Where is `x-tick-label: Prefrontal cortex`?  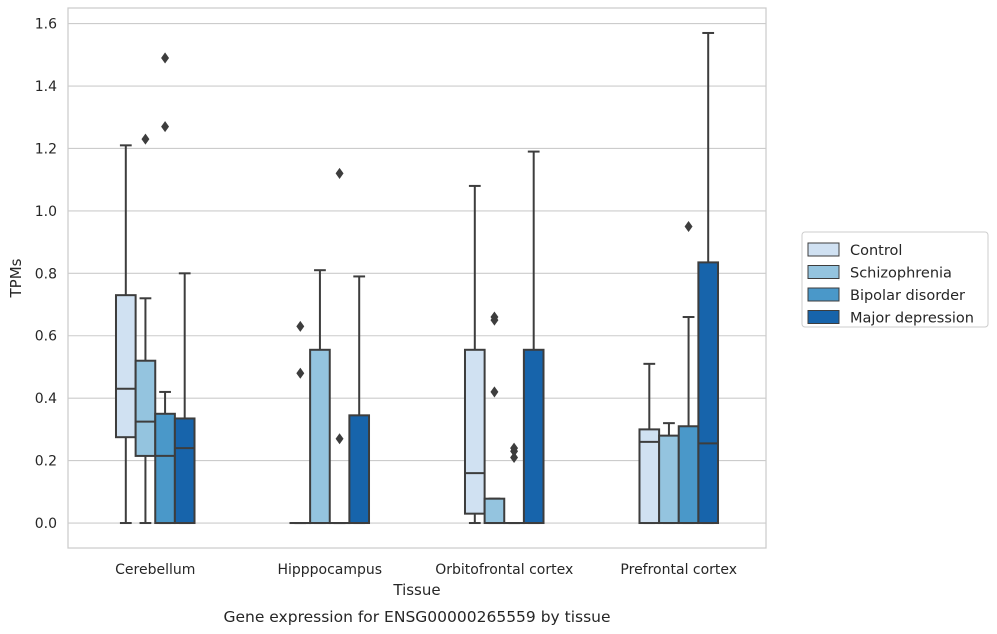 x-tick-label: Prefrontal cortex is located at coordinates (678, 570).